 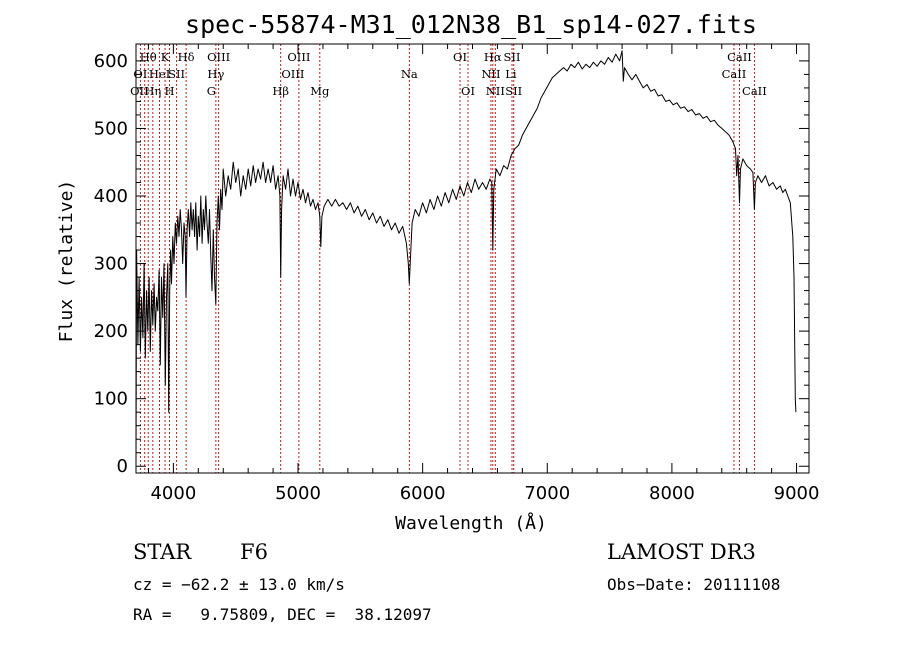 What do you see at coordinates (468, 91) in the screenshot?
I see `spectral-line-label-24: OI` at bounding box center [468, 91].